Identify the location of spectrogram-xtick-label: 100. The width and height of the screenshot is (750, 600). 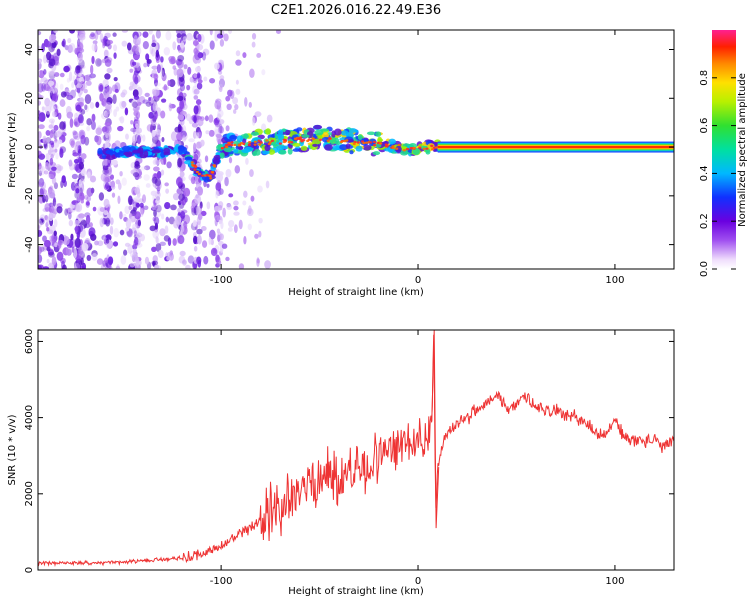
(614, 280).